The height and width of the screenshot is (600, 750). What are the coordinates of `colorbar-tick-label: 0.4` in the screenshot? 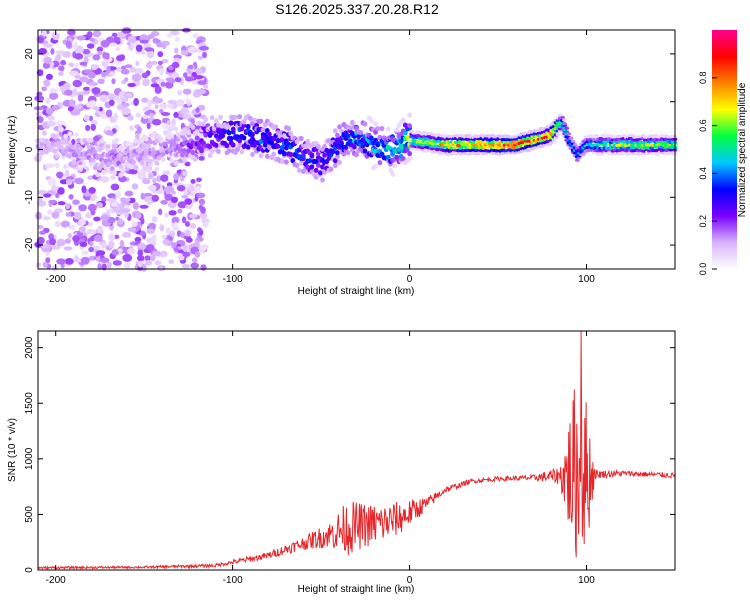 It's located at (703, 173).